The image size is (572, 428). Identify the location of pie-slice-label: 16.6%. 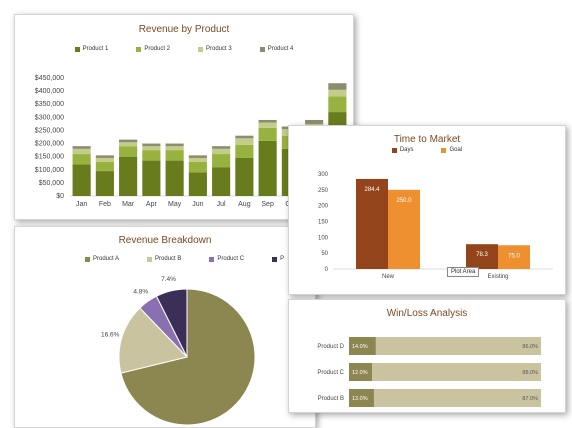
(110, 335).